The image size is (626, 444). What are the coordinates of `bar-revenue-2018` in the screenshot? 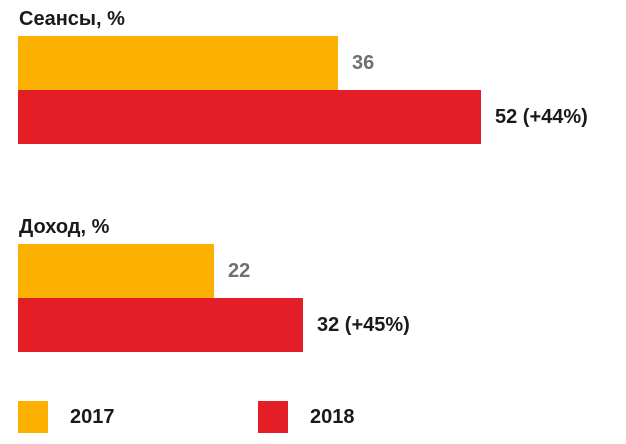 It's located at (160, 325).